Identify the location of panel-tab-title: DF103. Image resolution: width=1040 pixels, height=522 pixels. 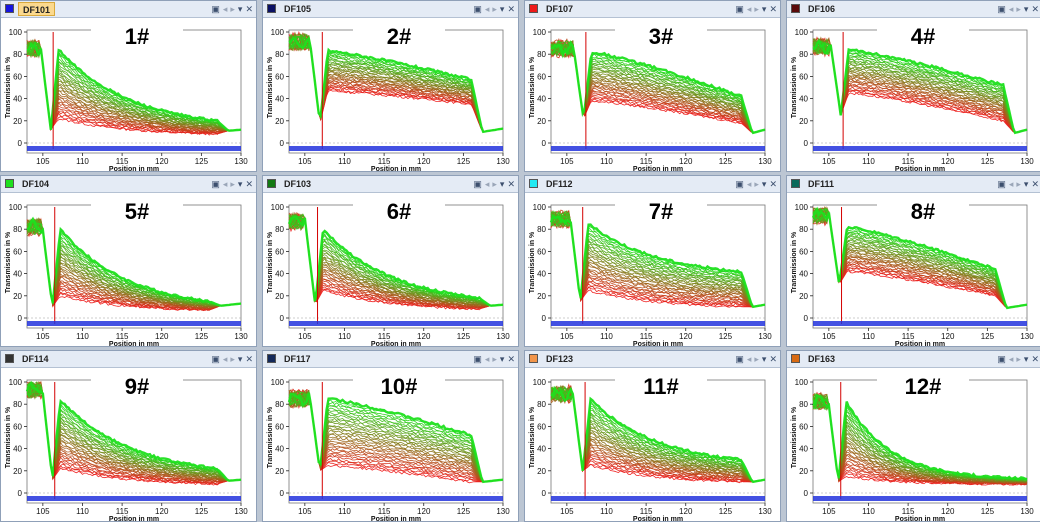
(298, 184).